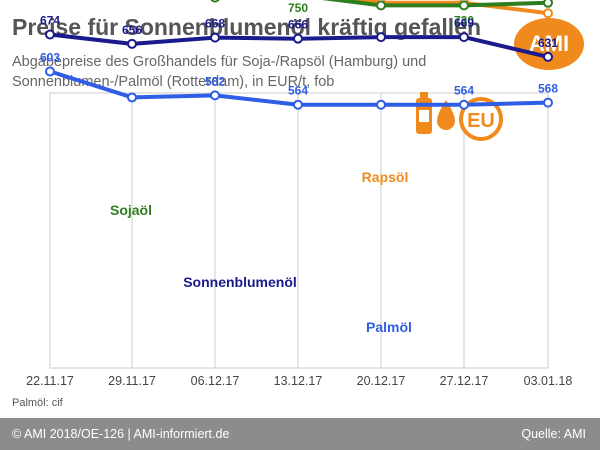  I want to click on eu-badge-icon, so click(481, 119).